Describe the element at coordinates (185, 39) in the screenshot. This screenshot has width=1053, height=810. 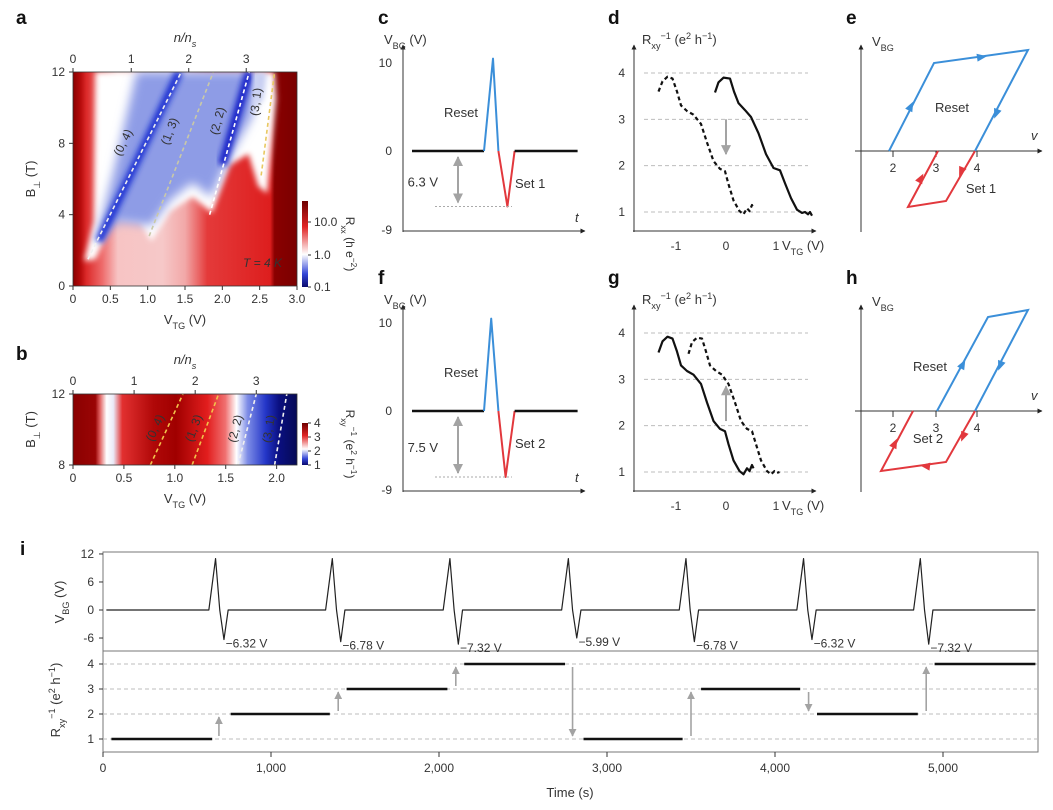
I see `top-axis-label: n/ns` at that location.